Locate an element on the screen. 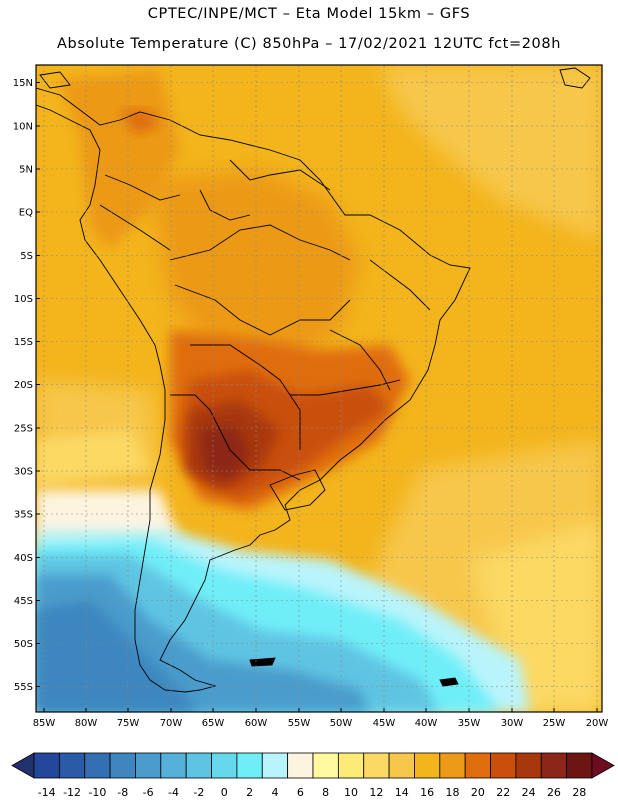 Image resolution: width=618 pixels, height=800 pixels. lat-label-45s: 45S is located at coordinates (23, 601).